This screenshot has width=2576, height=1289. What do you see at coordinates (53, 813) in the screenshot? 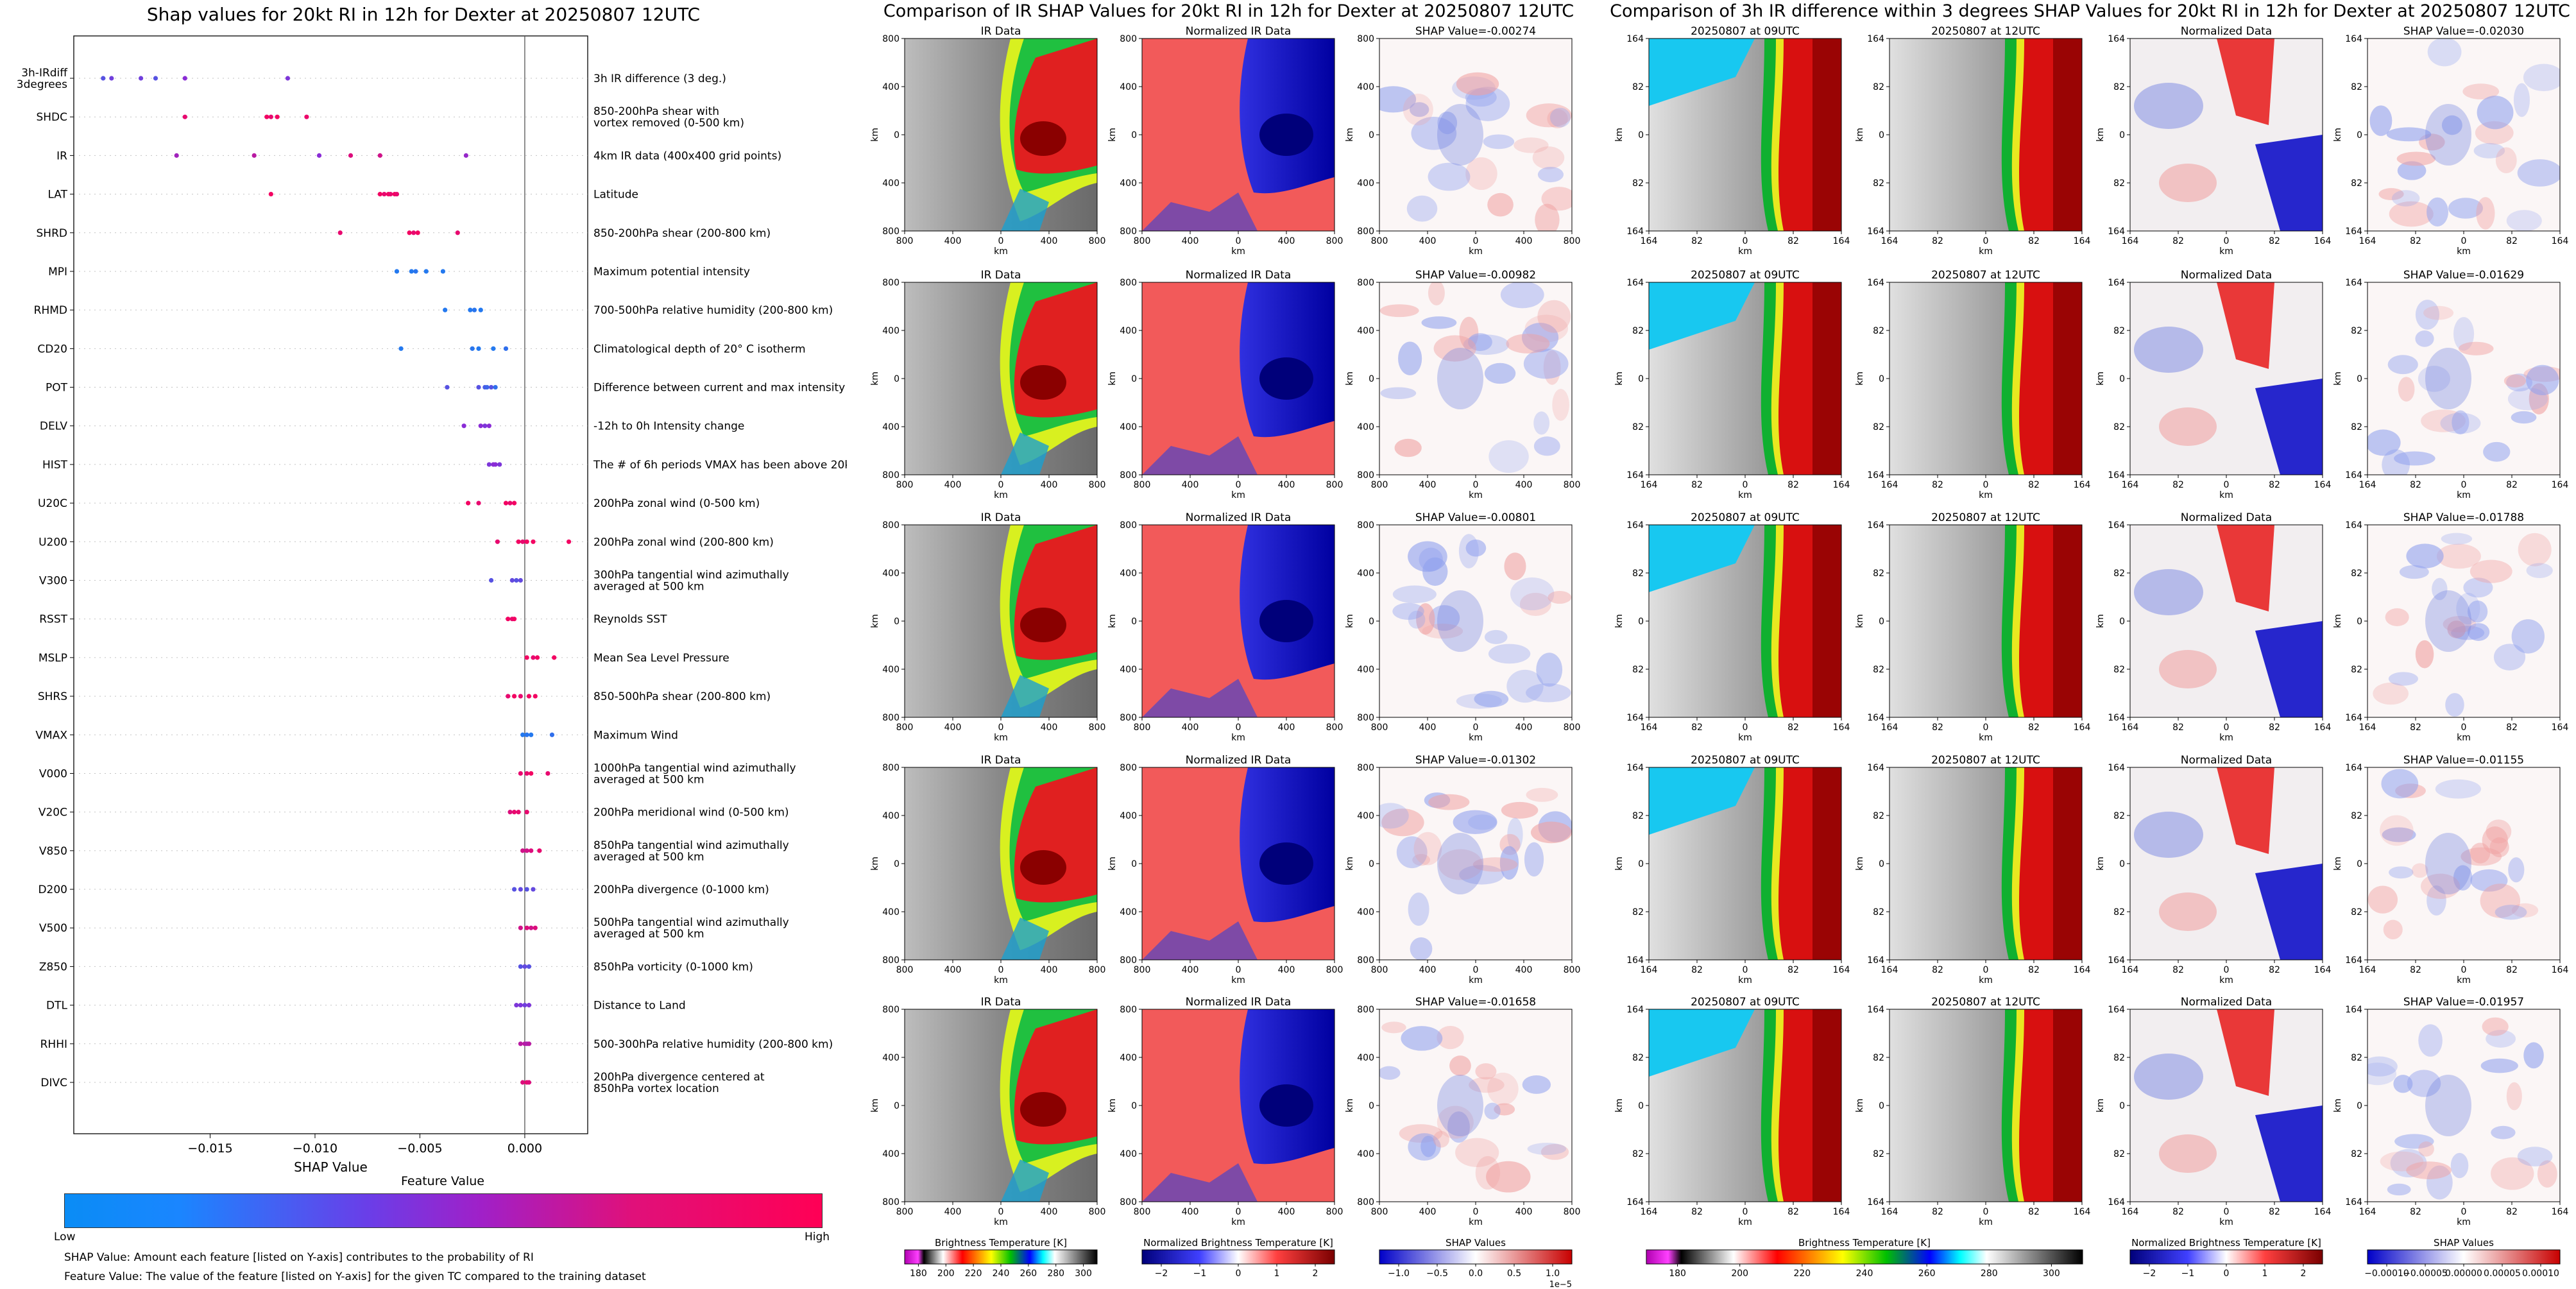
I see `feature-label: V20C` at bounding box center [53, 813].